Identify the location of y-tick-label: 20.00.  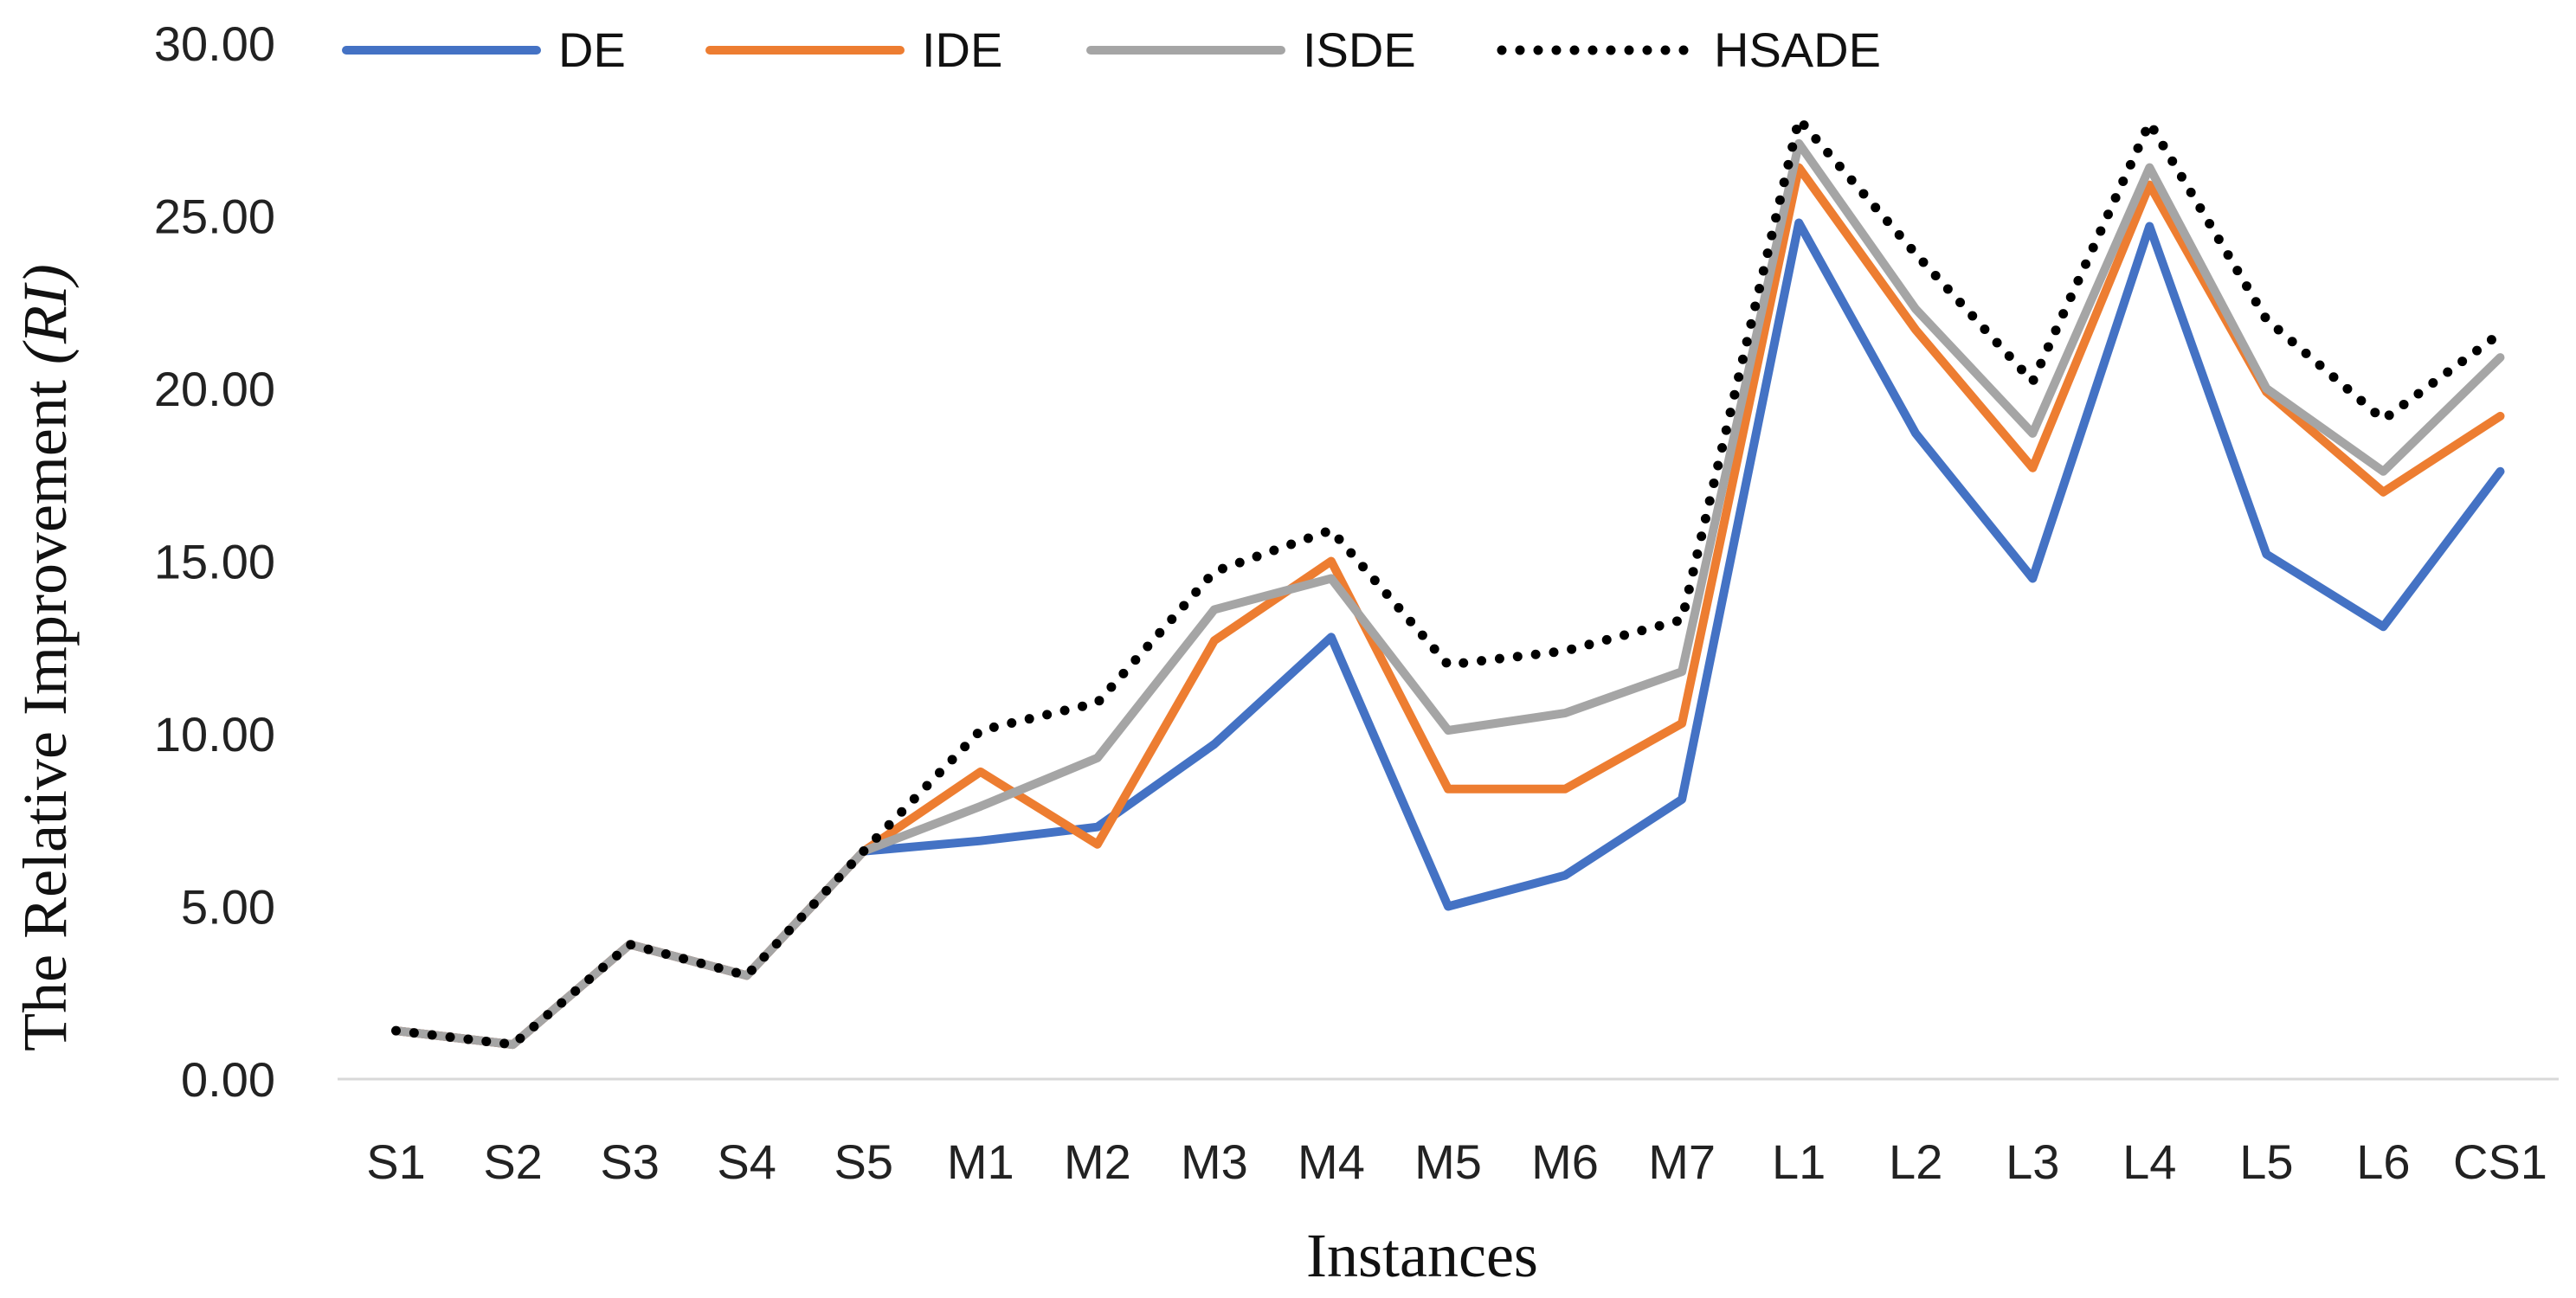
(214, 389).